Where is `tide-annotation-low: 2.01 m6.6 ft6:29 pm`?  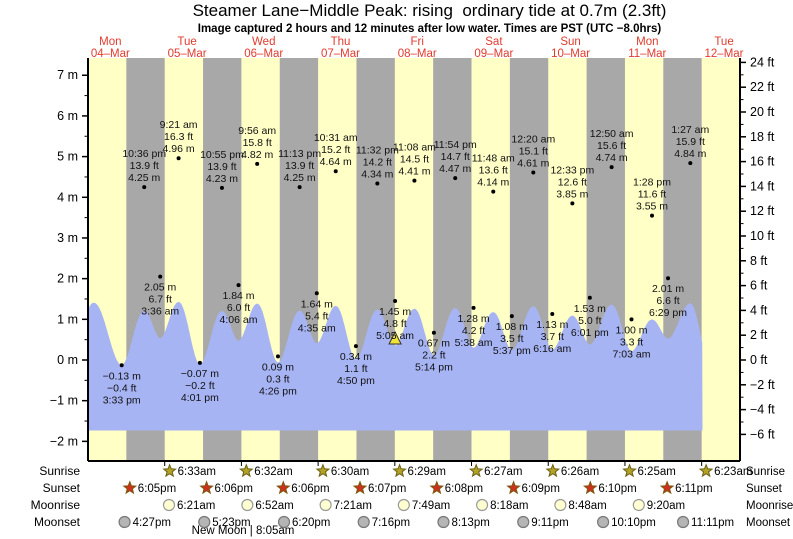
tide-annotation-low: 2.01 m6.6 ft6:29 pm is located at coordinates (668, 297).